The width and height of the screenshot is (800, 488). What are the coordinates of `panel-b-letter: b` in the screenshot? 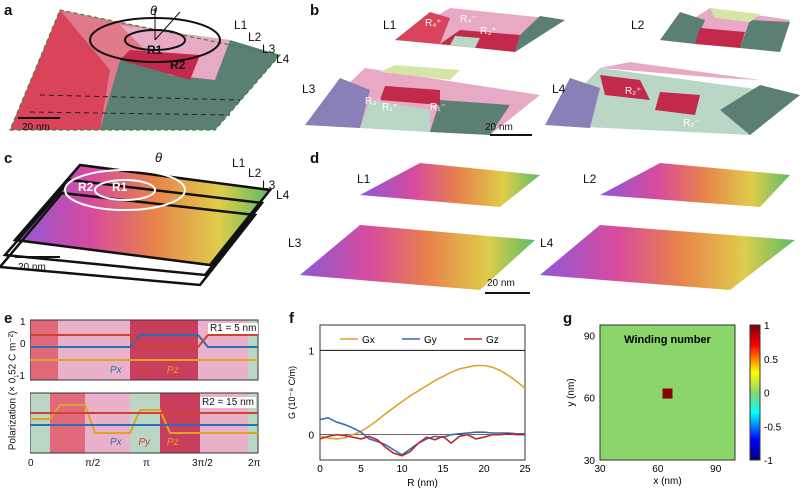 It's located at (315, 10).